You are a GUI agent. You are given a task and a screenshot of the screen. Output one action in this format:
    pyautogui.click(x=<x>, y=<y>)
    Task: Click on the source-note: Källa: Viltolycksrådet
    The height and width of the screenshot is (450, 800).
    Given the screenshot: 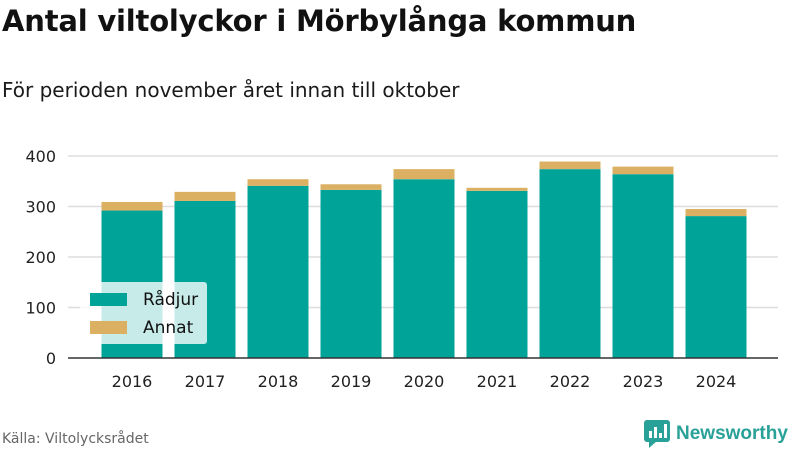 What is the action you would take?
    pyautogui.click(x=75, y=439)
    